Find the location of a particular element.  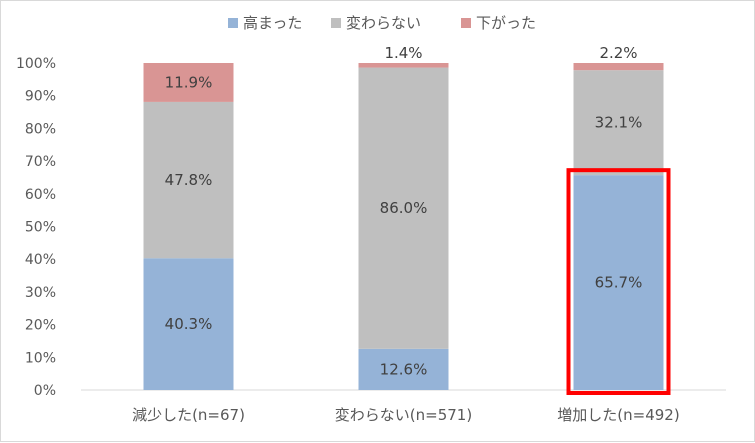

y-tick-label: 80% is located at coordinates (40, 129).